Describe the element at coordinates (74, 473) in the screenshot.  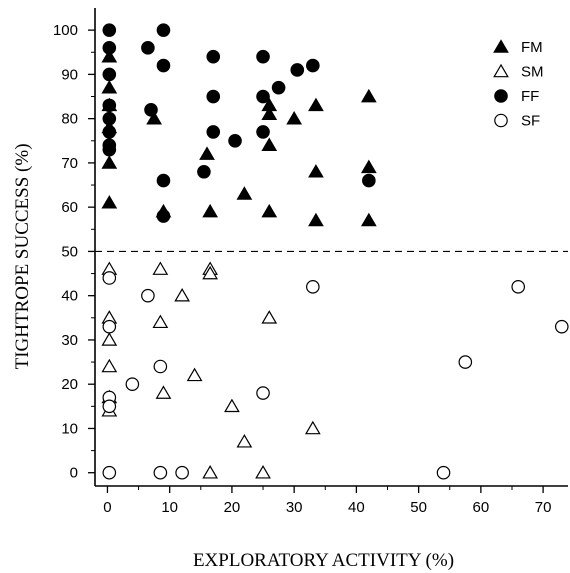
I see `y-tick-label: 0` at that location.